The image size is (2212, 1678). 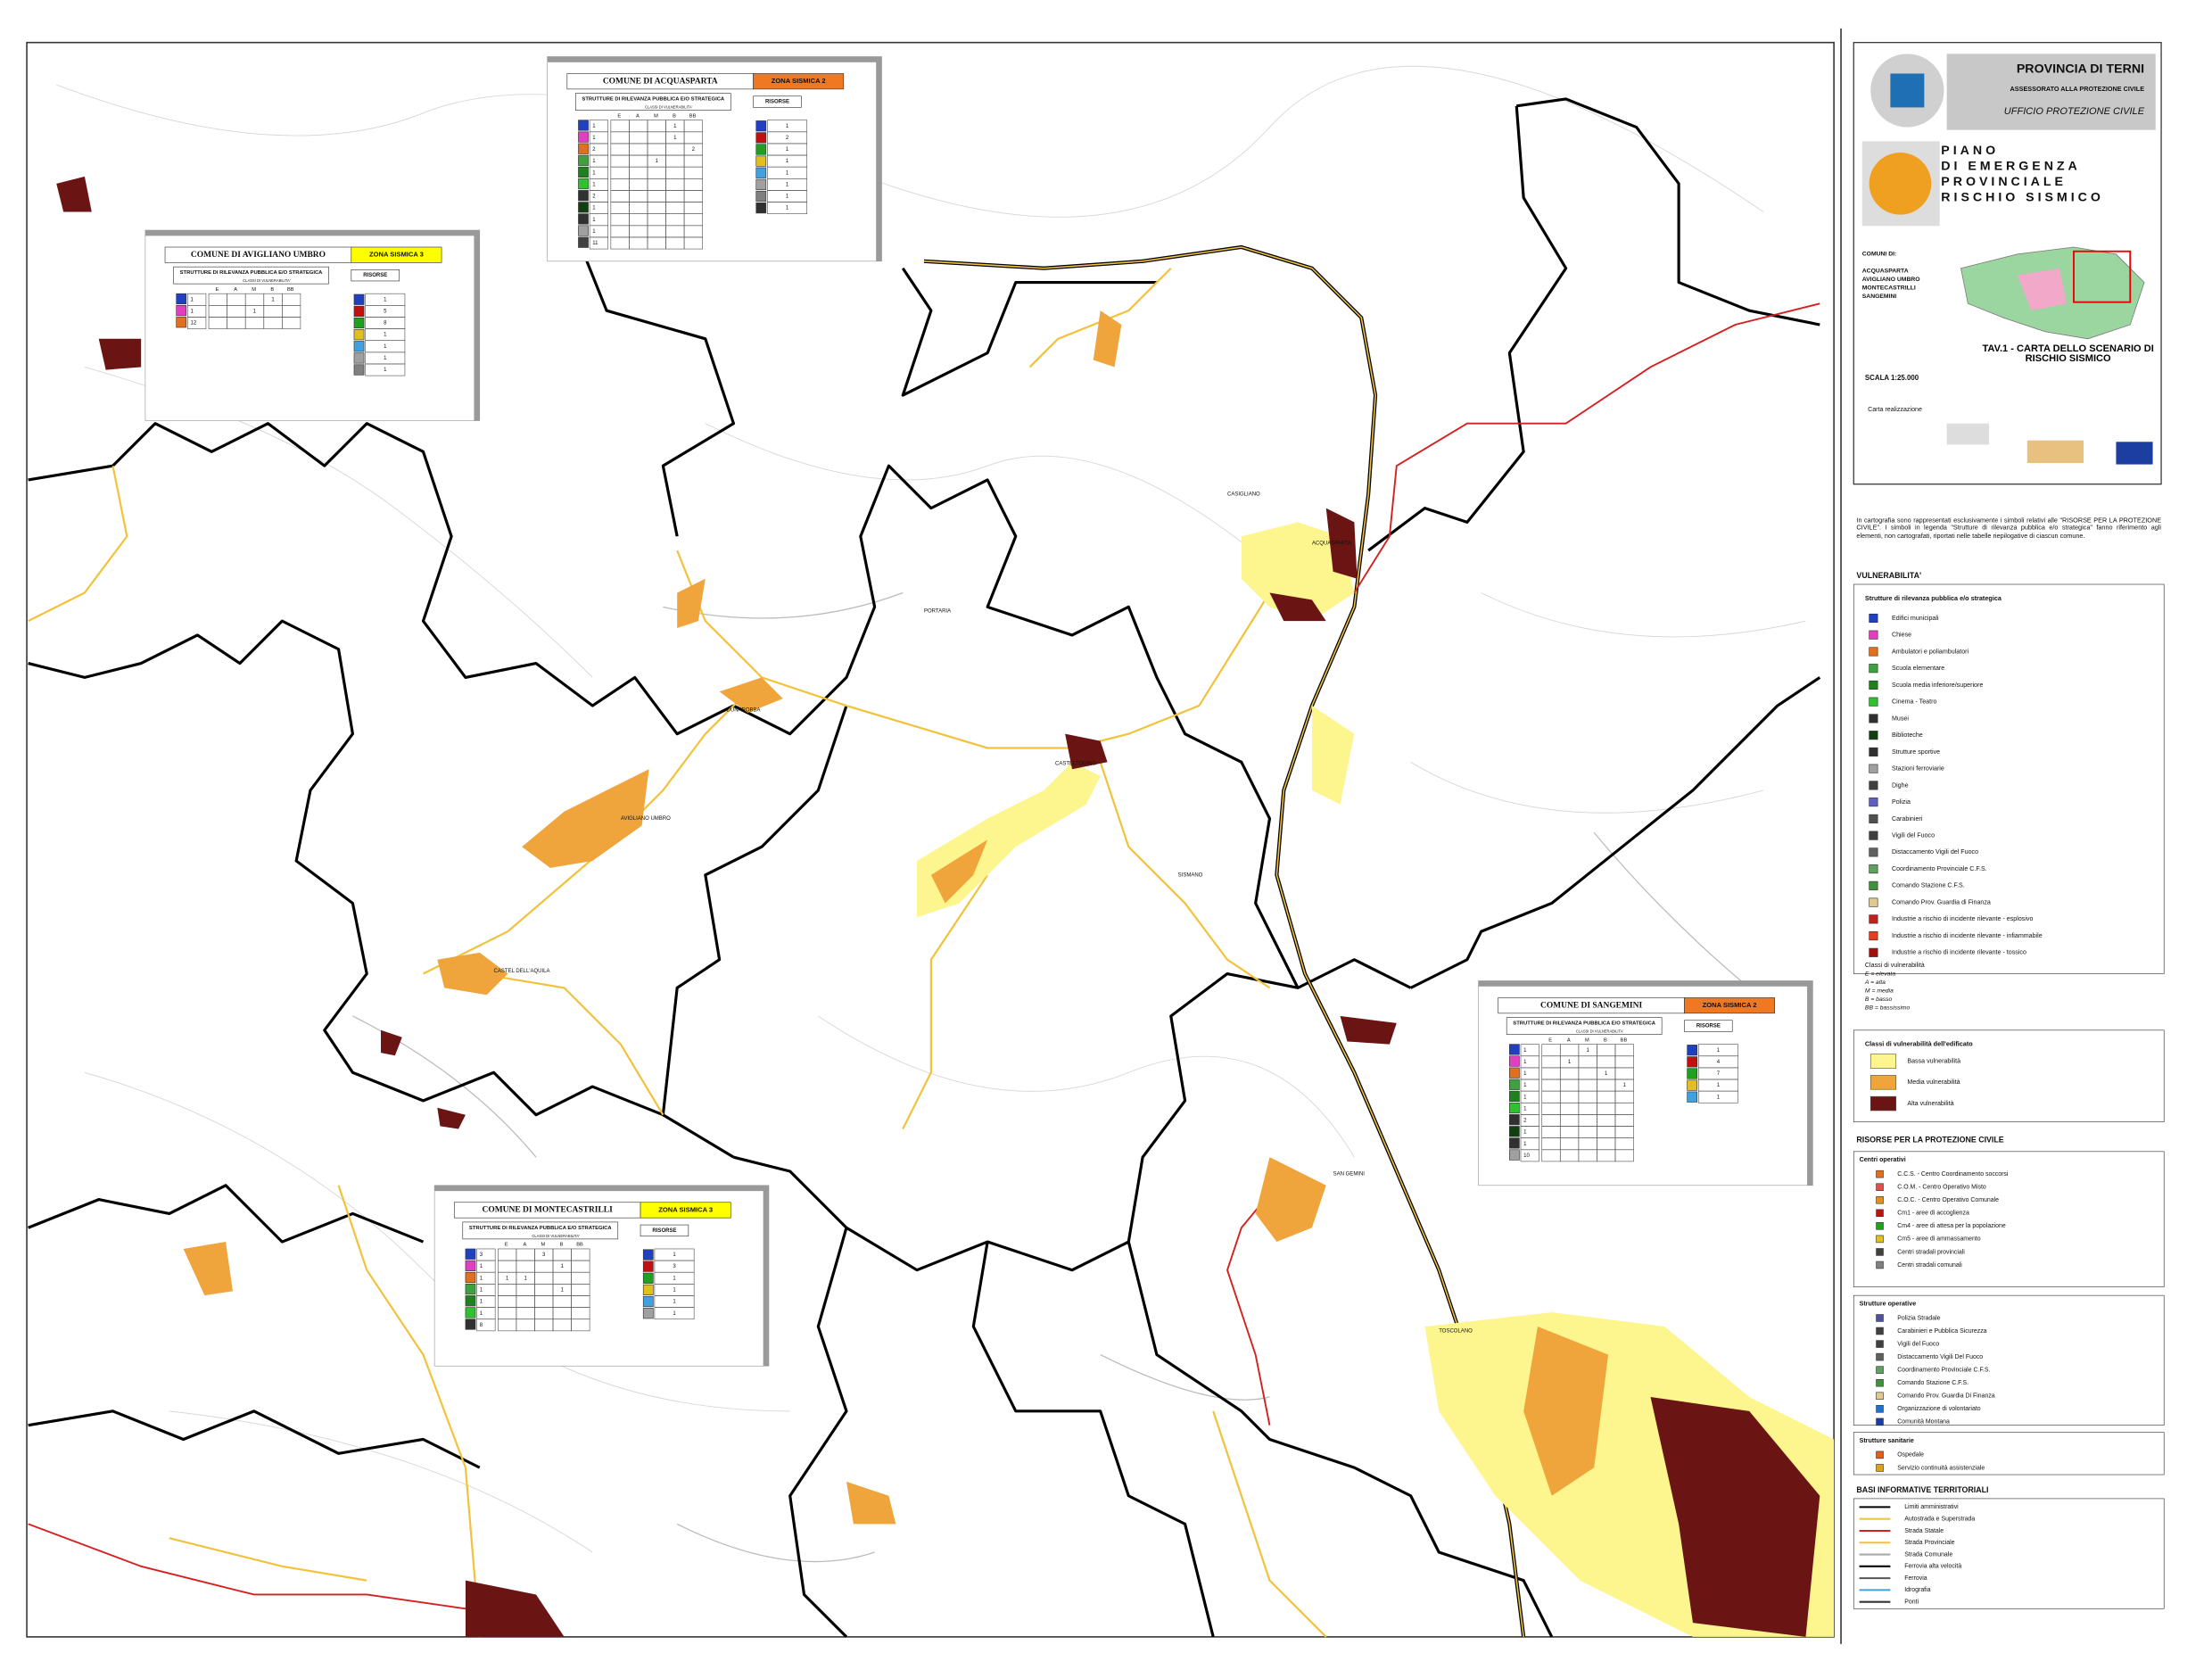 What do you see at coordinates (1900, 719) in the screenshot?
I see `legend-item: Musei` at bounding box center [1900, 719].